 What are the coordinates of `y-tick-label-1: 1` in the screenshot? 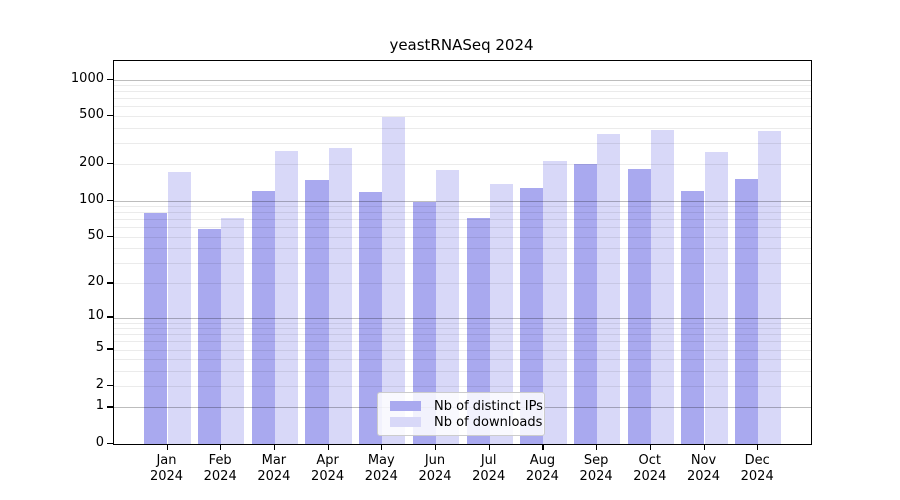 It's located at (99, 406).